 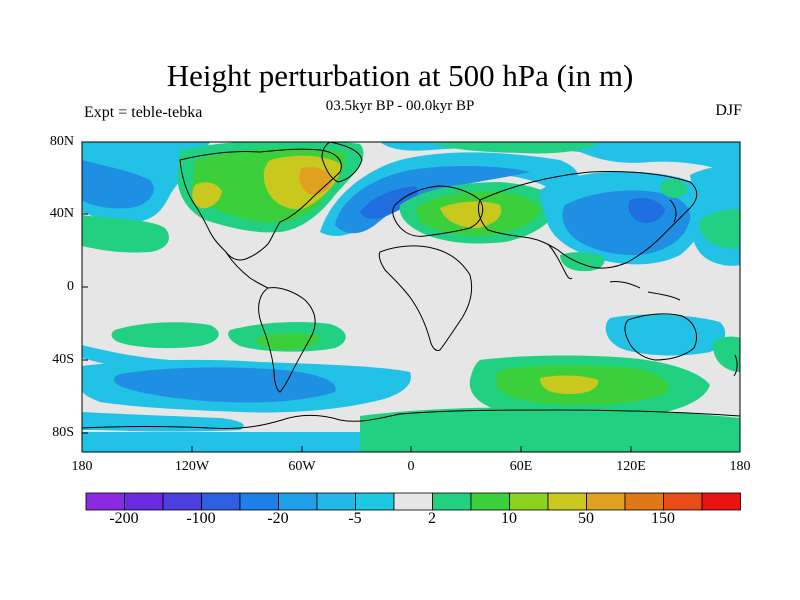 I want to click on lime-region-south-pacific, so click(x=287, y=341).